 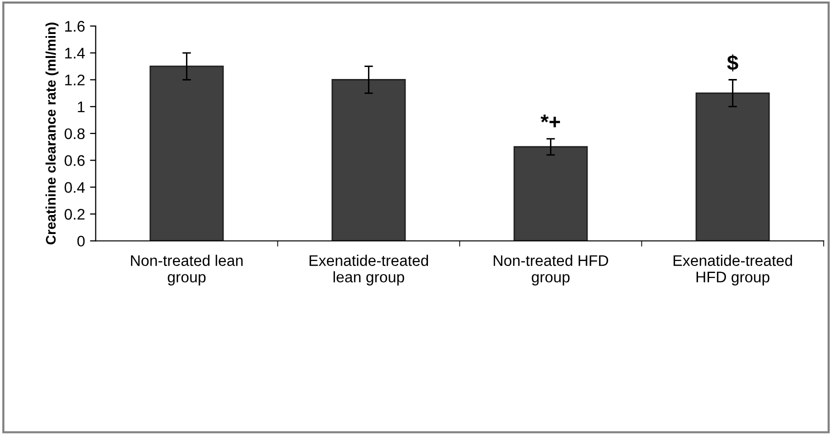 I want to click on annotation: $, so click(x=732, y=63).